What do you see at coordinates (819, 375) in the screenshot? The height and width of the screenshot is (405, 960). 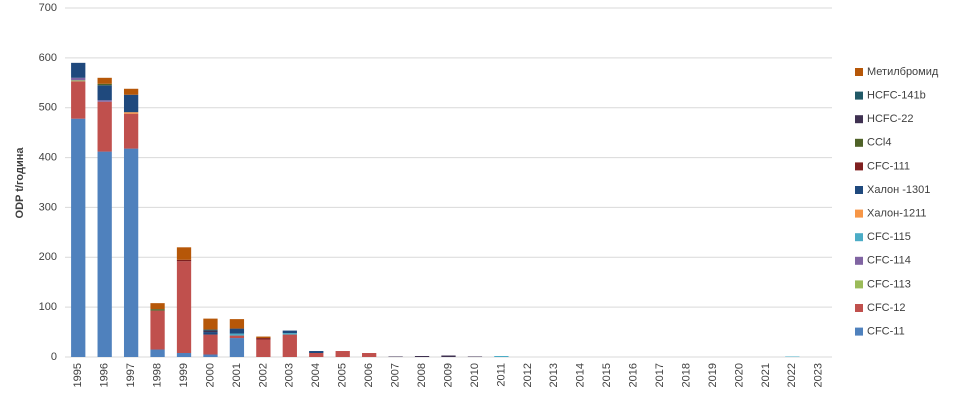 I see `x-tick-label: 2023` at bounding box center [819, 375].